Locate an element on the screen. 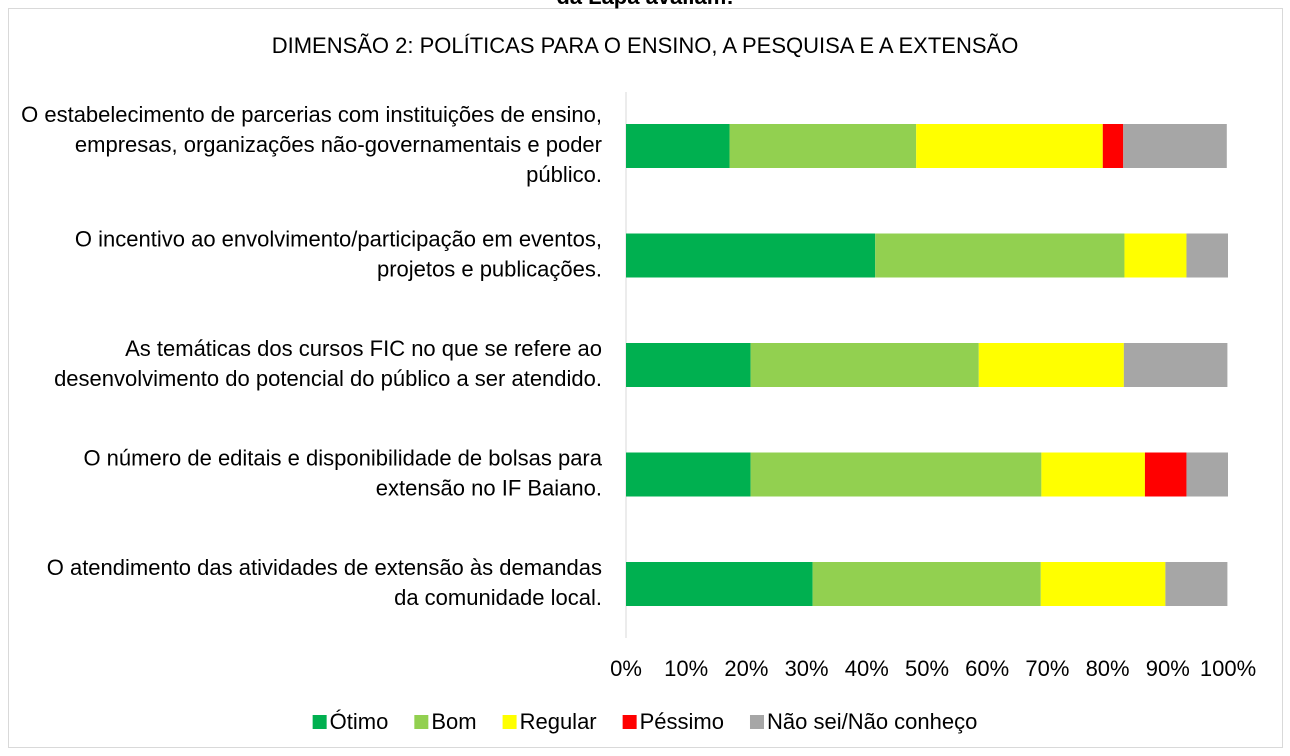  legend-label: Péssimo is located at coordinates (682, 721).